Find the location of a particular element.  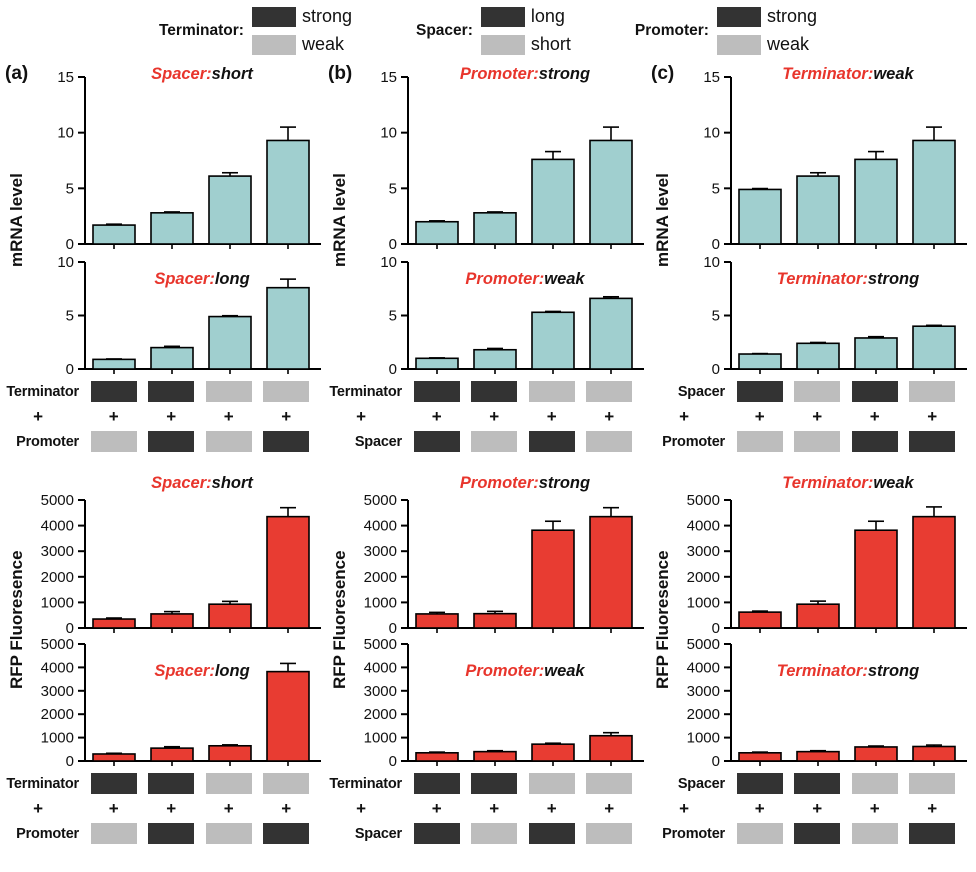

legend-group-label: Promoter: is located at coordinates (671, 30).